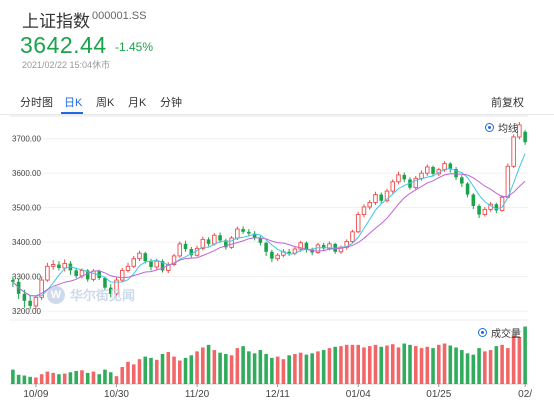  I want to click on y-tick-label: 3700.00, so click(26, 139).